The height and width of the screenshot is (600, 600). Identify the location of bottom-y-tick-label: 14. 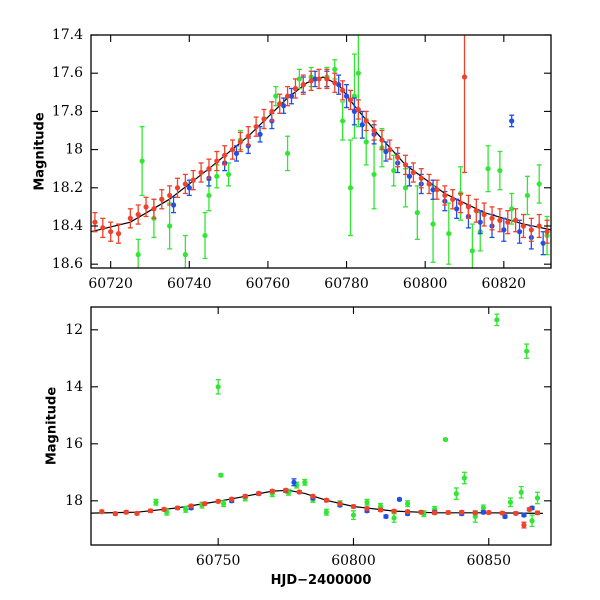
(74, 387).